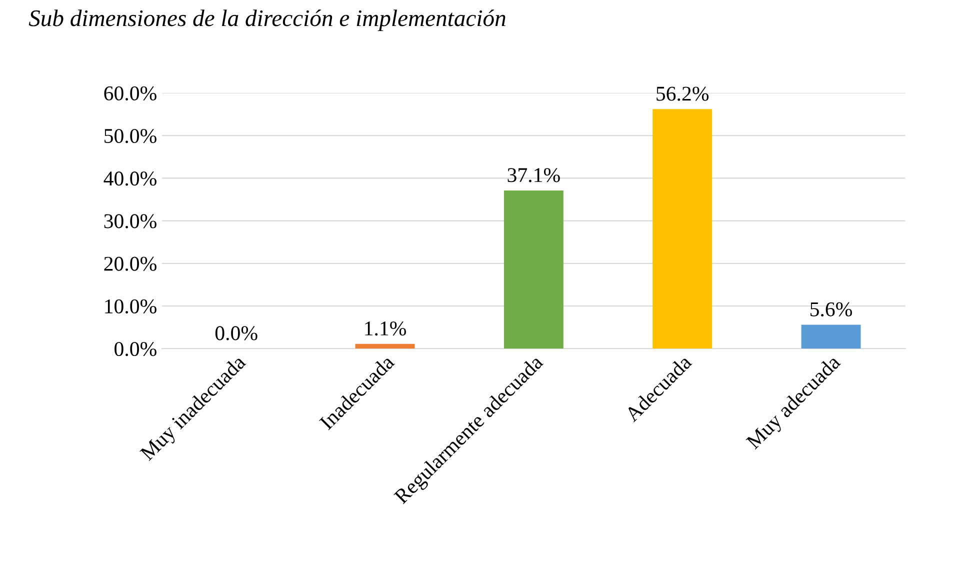  I want to click on y-tick-label: 30.0%, so click(130, 221).